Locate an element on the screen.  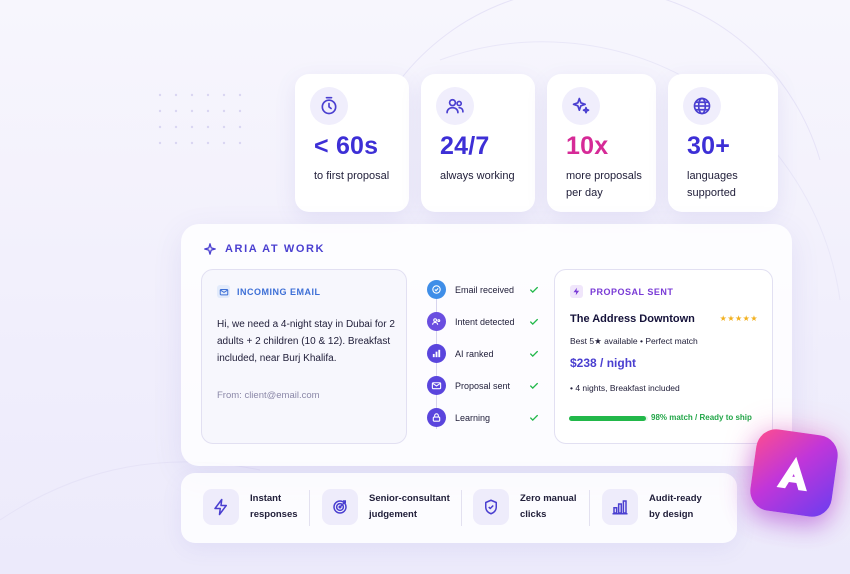
feature-label: Zero manual clicks is located at coordinates (548, 506).